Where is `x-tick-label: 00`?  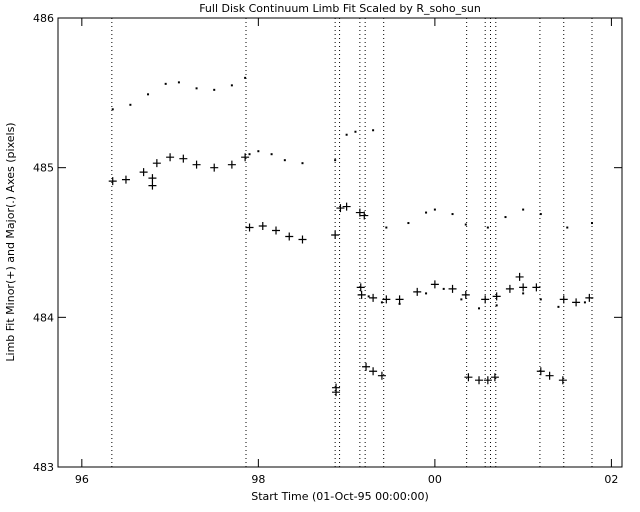 x-tick-label: 00 is located at coordinates (435, 479).